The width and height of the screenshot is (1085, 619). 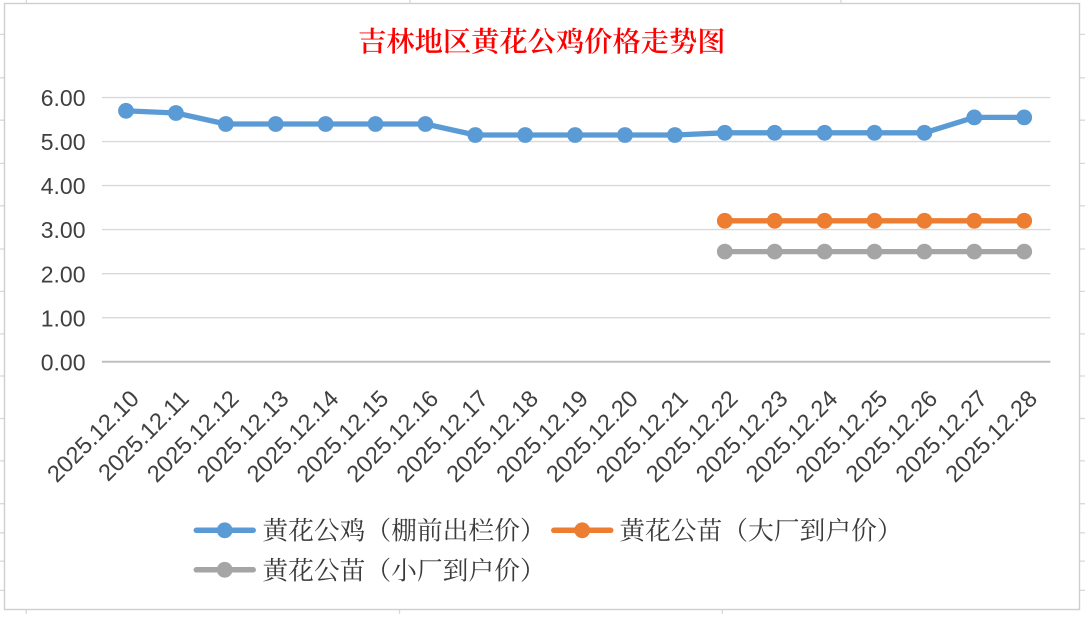 What do you see at coordinates (63, 274) in the screenshot?
I see `svg-text: 2.00` at bounding box center [63, 274].